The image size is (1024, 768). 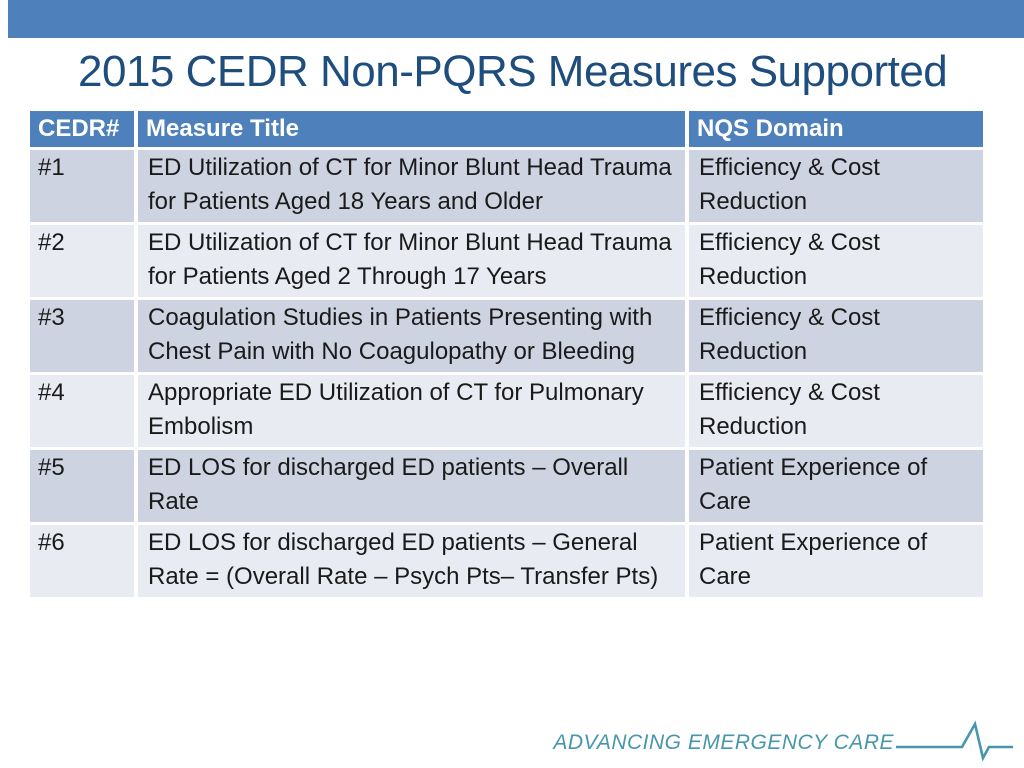 What do you see at coordinates (82, 261) in the screenshot?
I see `cell-cedr-number: #2` at bounding box center [82, 261].